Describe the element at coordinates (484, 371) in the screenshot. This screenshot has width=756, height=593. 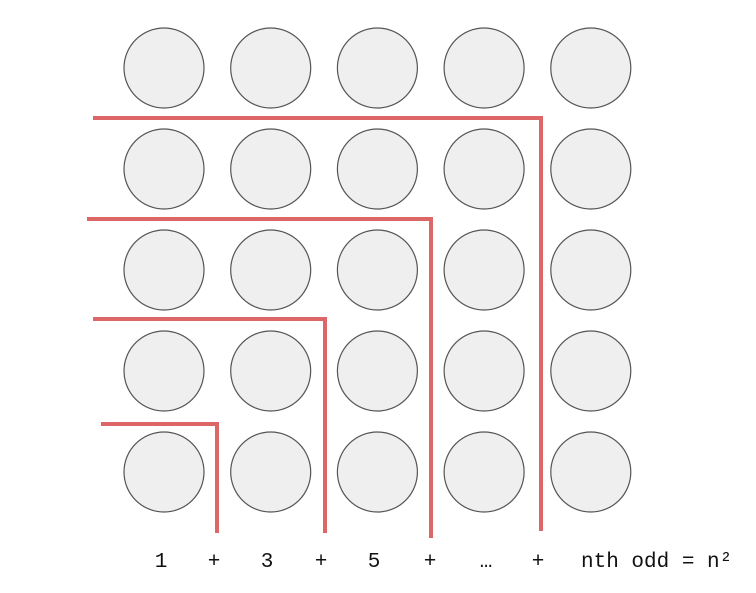
I see `dot-r4-c4` at that location.